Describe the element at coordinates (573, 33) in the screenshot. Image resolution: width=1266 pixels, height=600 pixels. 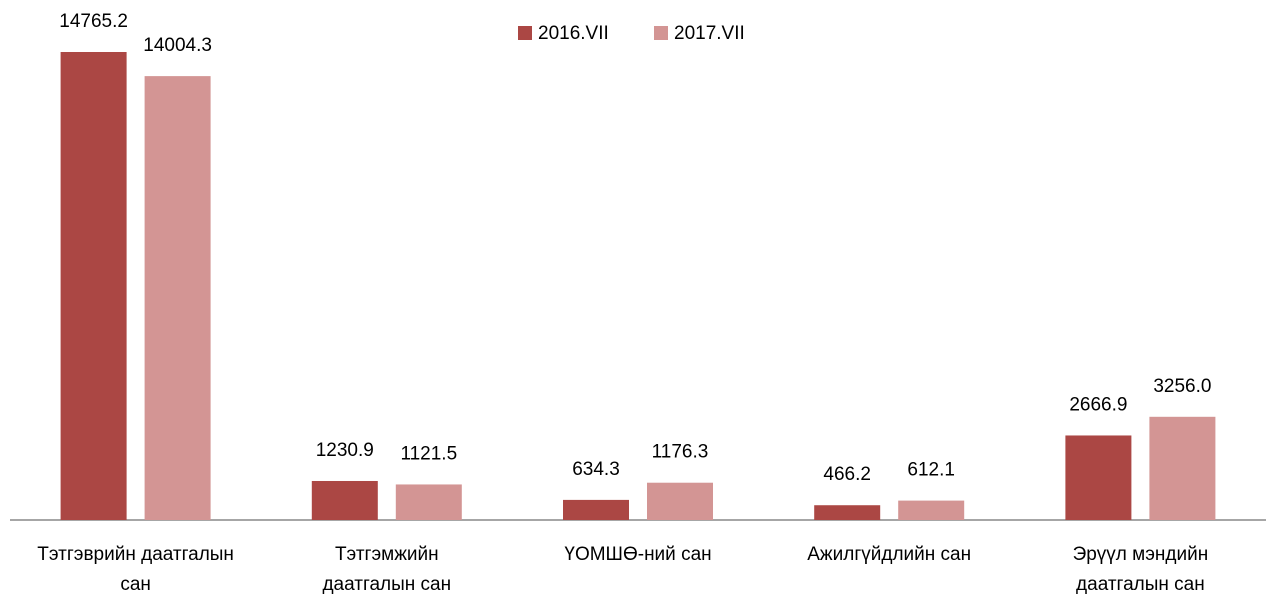
I see `legend-label: 2016.VII` at that location.